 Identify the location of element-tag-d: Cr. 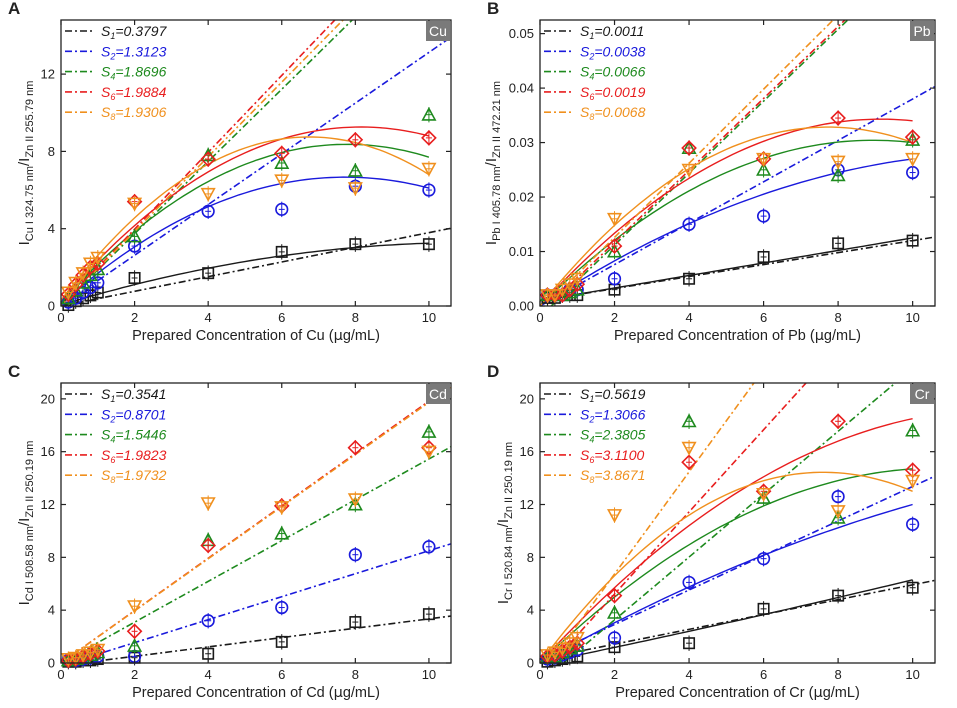
(922, 394).